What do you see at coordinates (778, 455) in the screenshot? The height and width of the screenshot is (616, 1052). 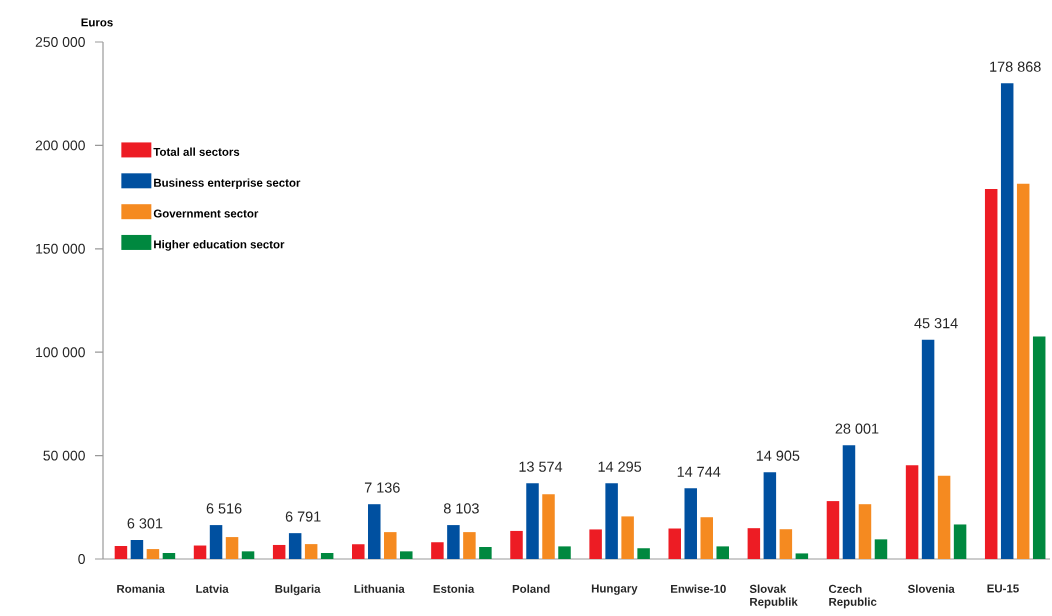 I see `annotation: 14 905` at bounding box center [778, 455].